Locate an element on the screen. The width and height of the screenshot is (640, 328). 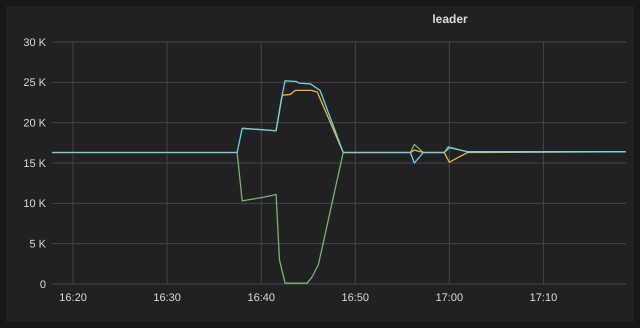
y-tick-label: 5 K is located at coordinates (38, 244).